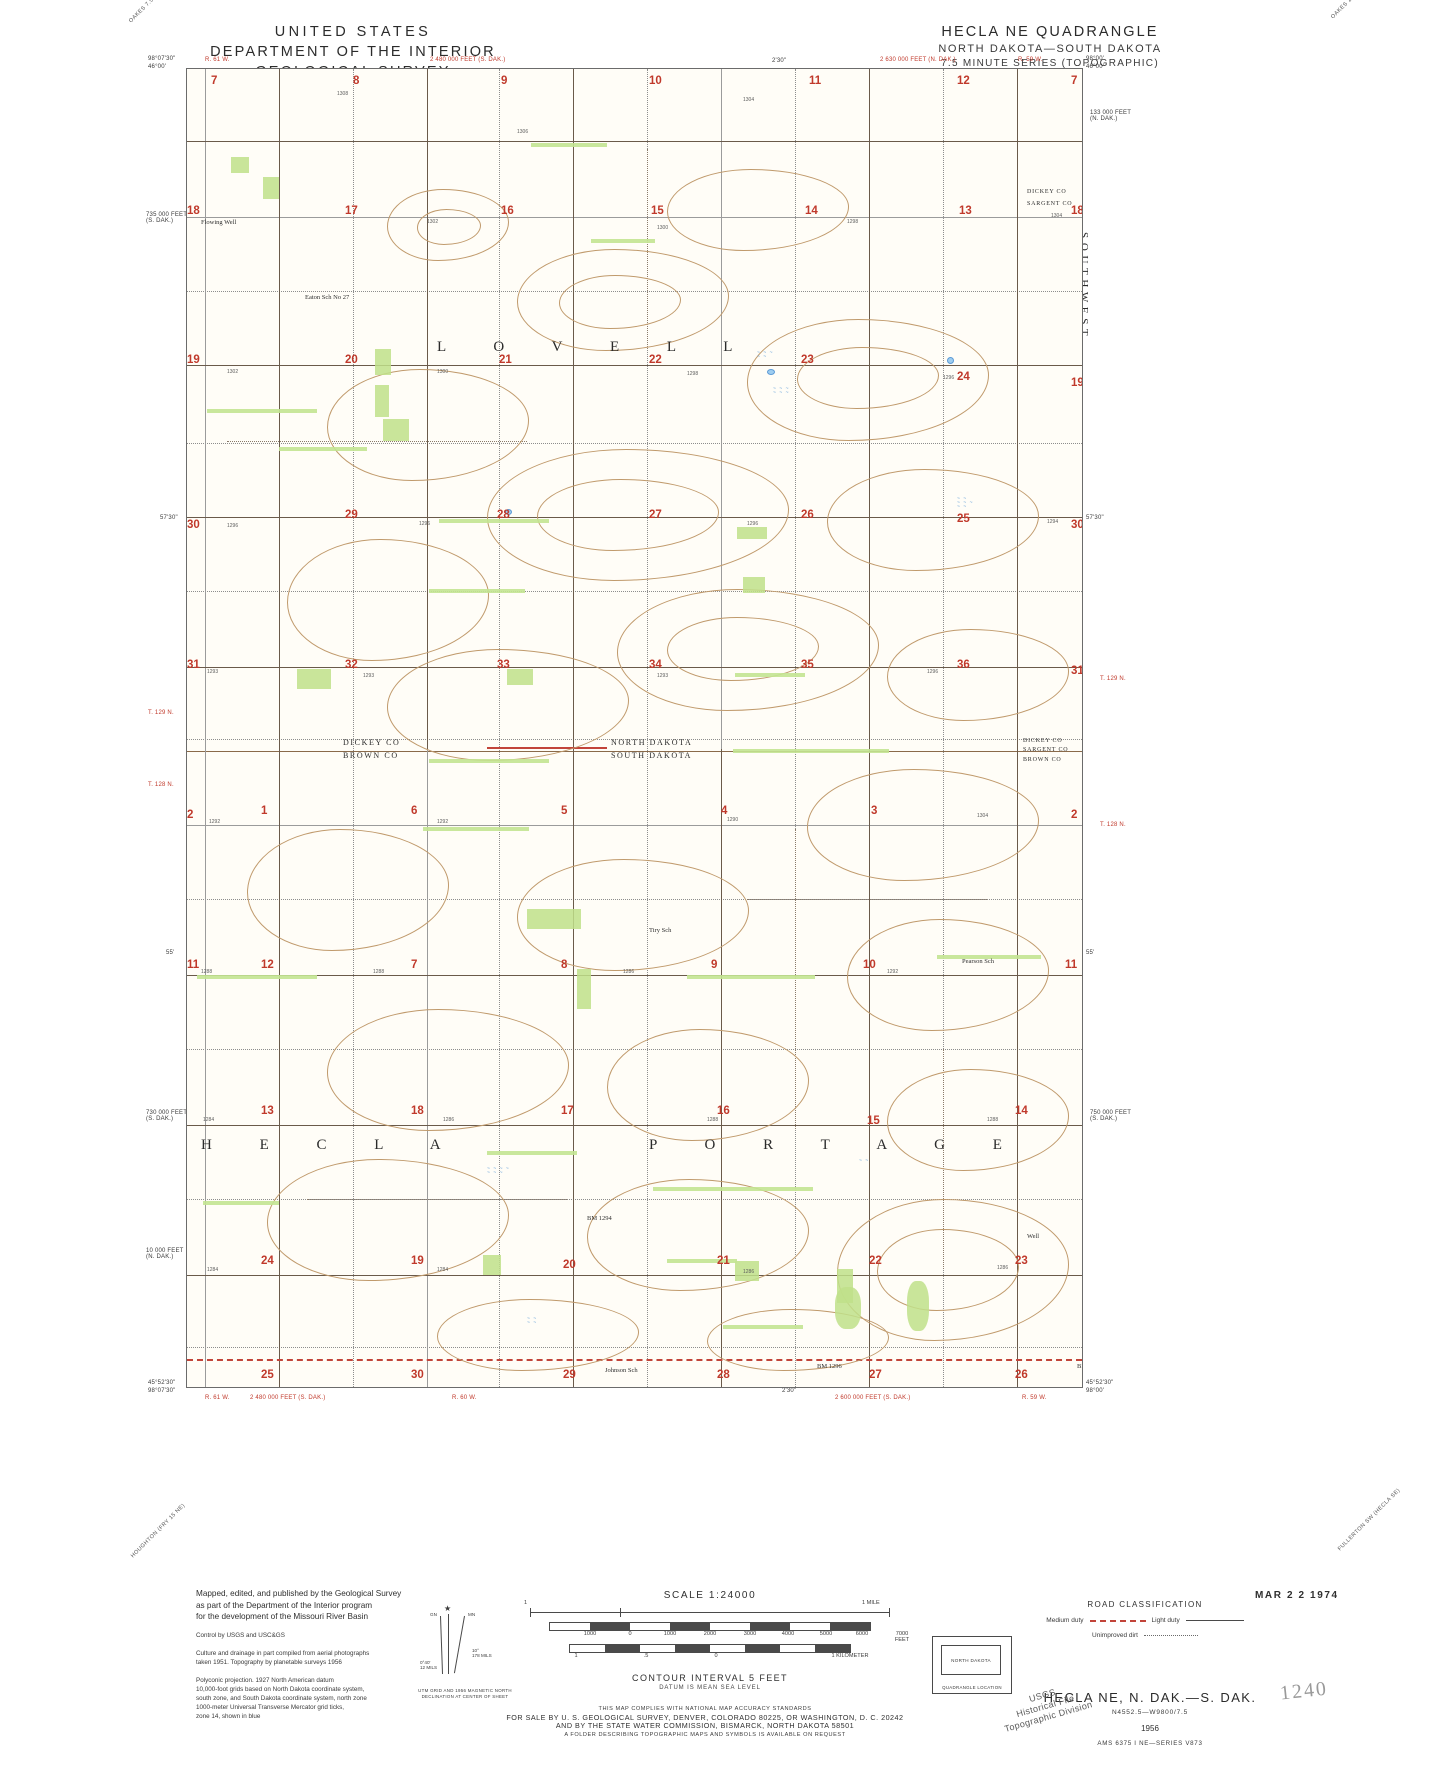 The height and width of the screenshot is (1765, 1445). What do you see at coordinates (464, 1398) in the screenshot?
I see `range-bottom-mid: R. 60 W.` at bounding box center [464, 1398].